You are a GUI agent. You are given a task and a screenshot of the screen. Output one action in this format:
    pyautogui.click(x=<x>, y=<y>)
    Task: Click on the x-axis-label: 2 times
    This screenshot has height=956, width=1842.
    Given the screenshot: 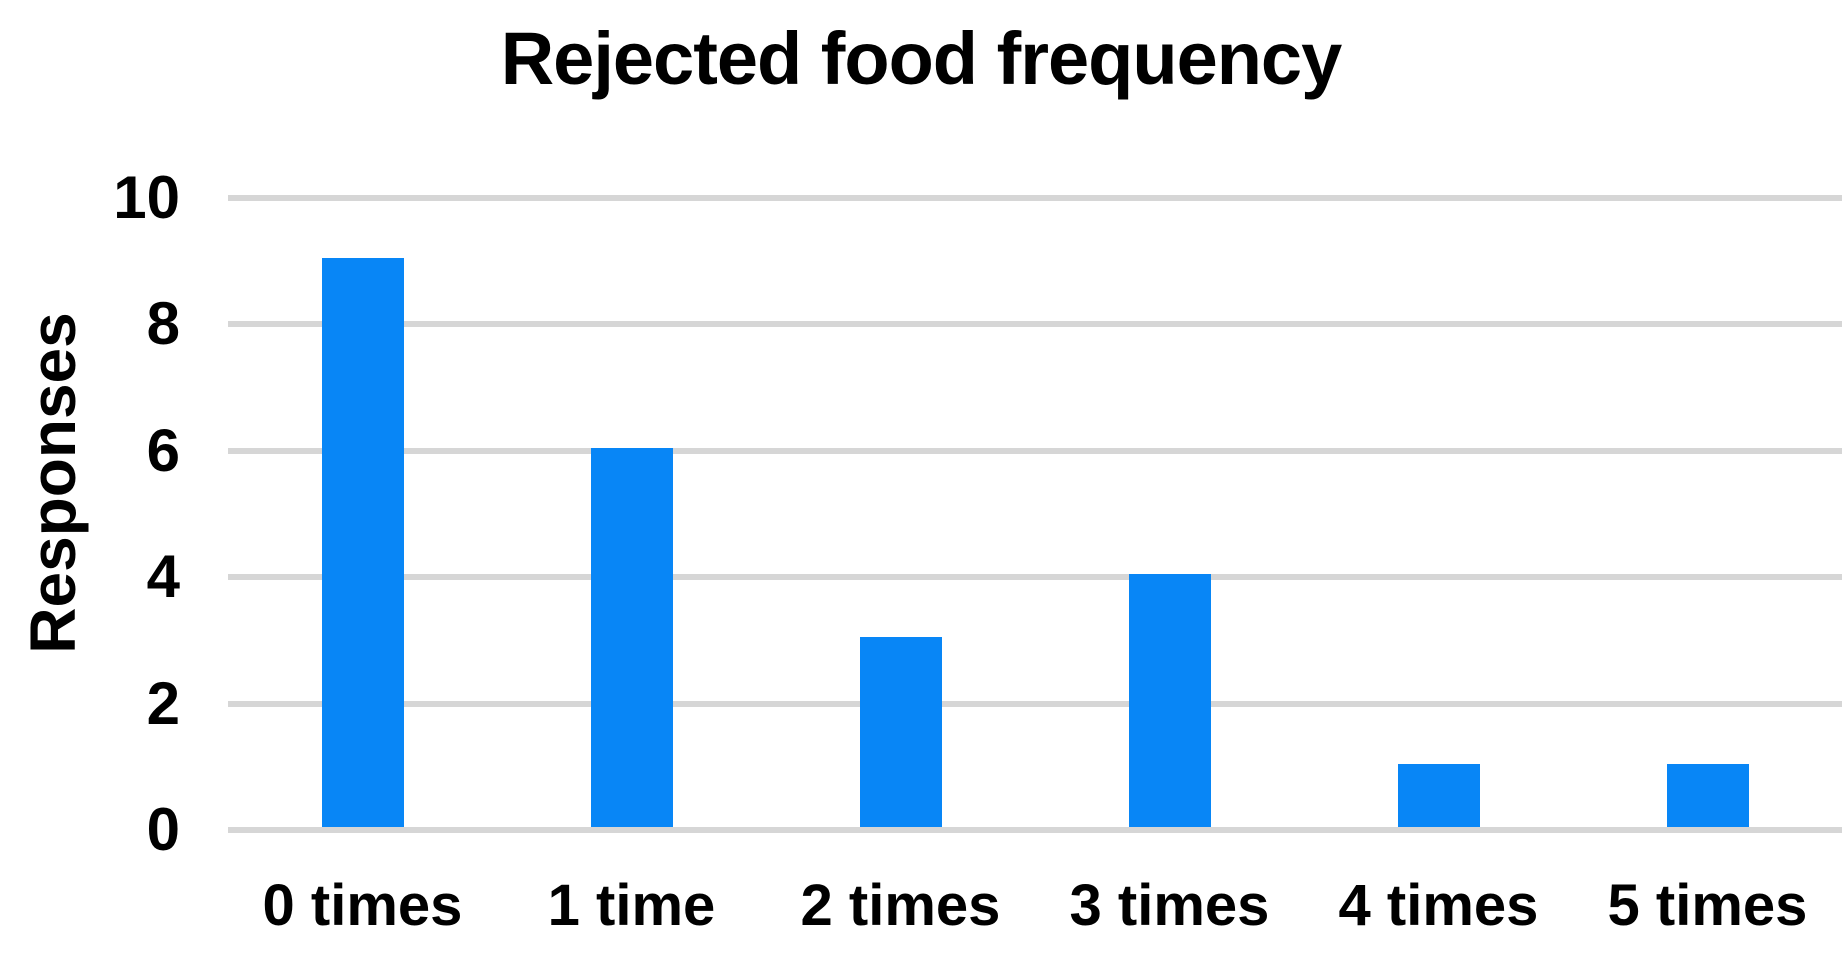 What is the action you would take?
    pyautogui.click(x=900, y=905)
    